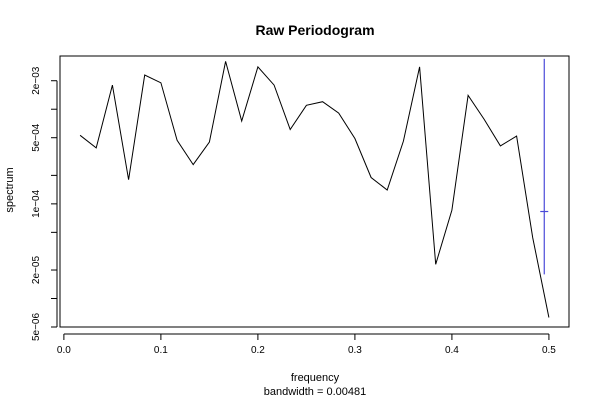  I want to click on x-tick-label: 0.1, so click(161, 350).